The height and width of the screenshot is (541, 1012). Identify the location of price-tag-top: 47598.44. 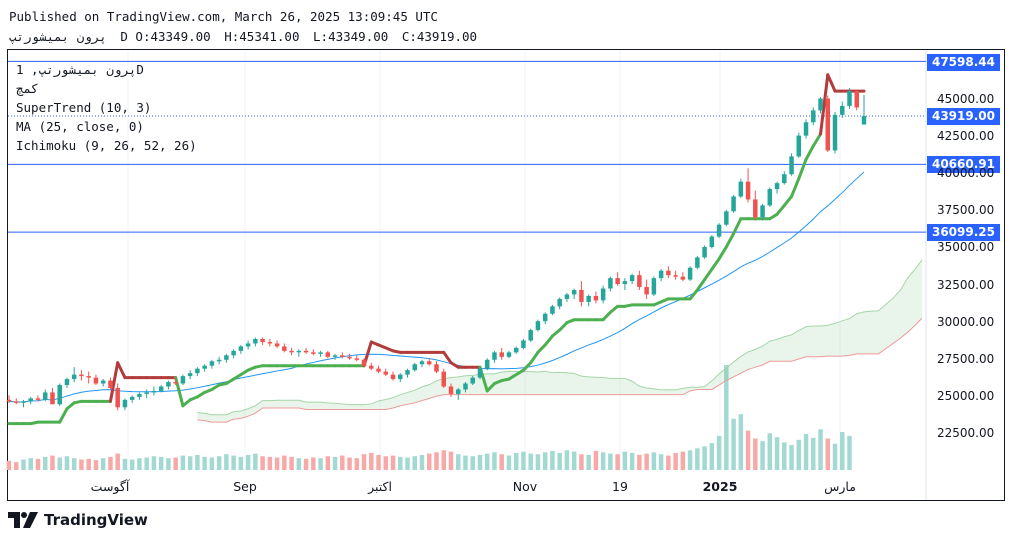
(963, 62).